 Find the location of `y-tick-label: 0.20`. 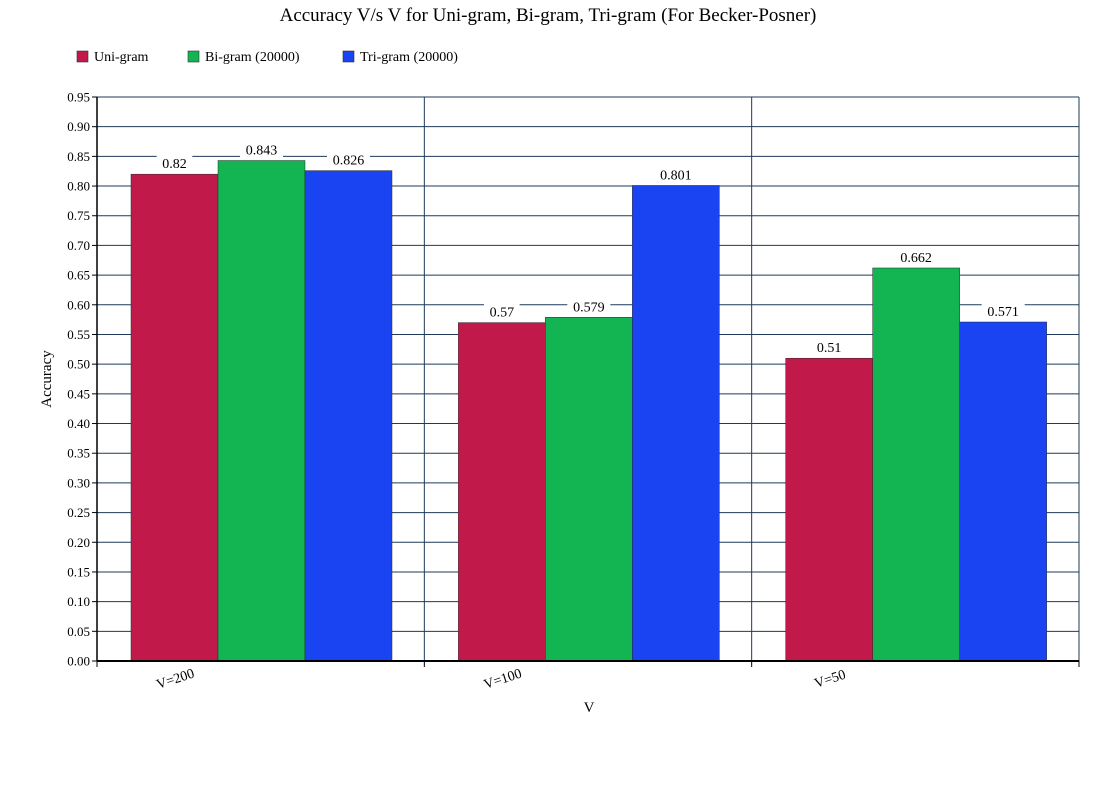

y-tick-label: 0.20 is located at coordinates (78, 542).